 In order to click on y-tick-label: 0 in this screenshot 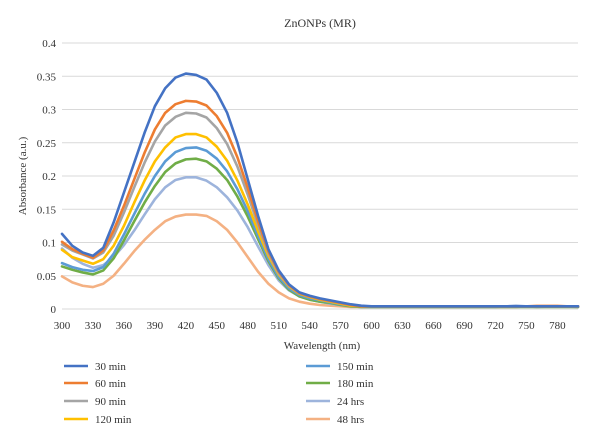, I will do `click(54, 310)`.